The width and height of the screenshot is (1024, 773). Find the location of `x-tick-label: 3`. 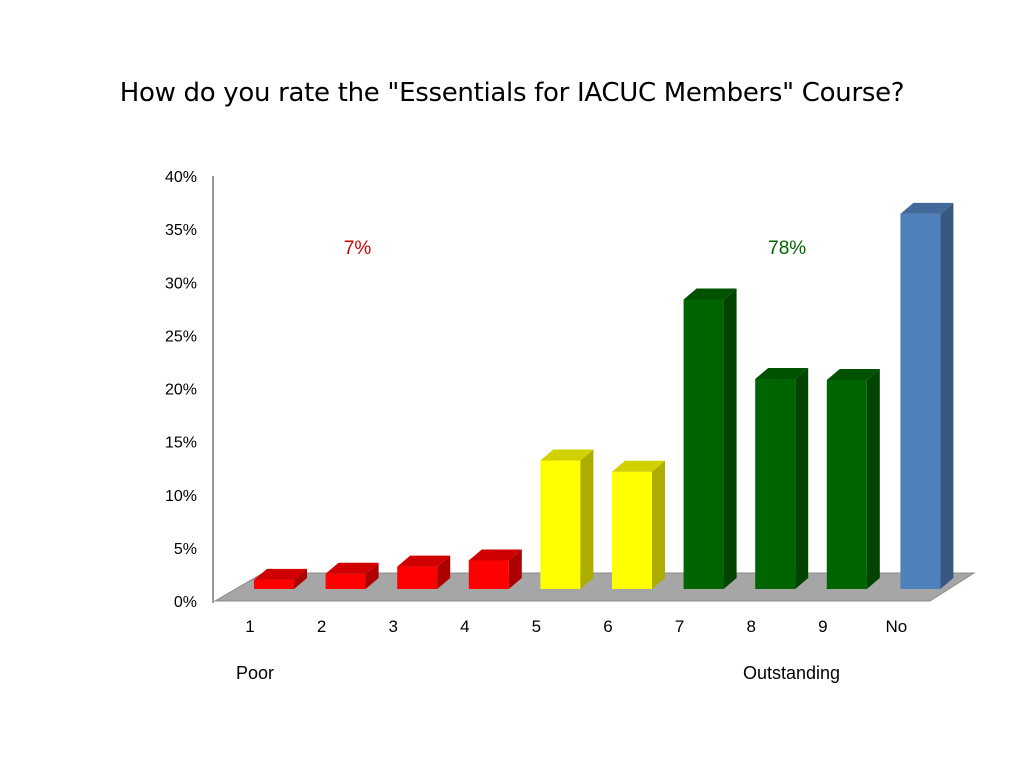

x-tick-label: 3 is located at coordinates (392, 626).